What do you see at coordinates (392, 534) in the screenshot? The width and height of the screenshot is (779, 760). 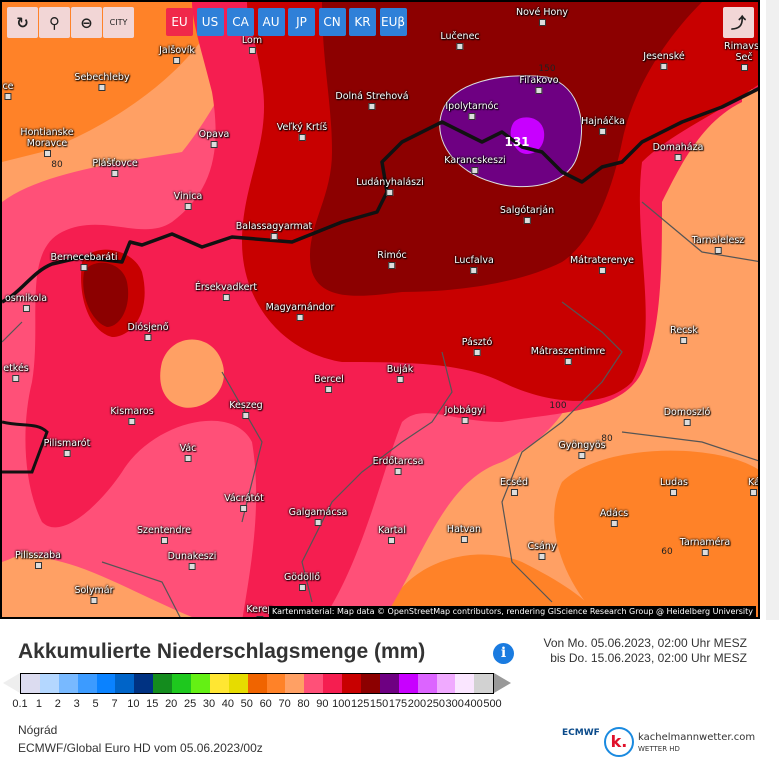 I see `city-label: Kartal` at bounding box center [392, 534].